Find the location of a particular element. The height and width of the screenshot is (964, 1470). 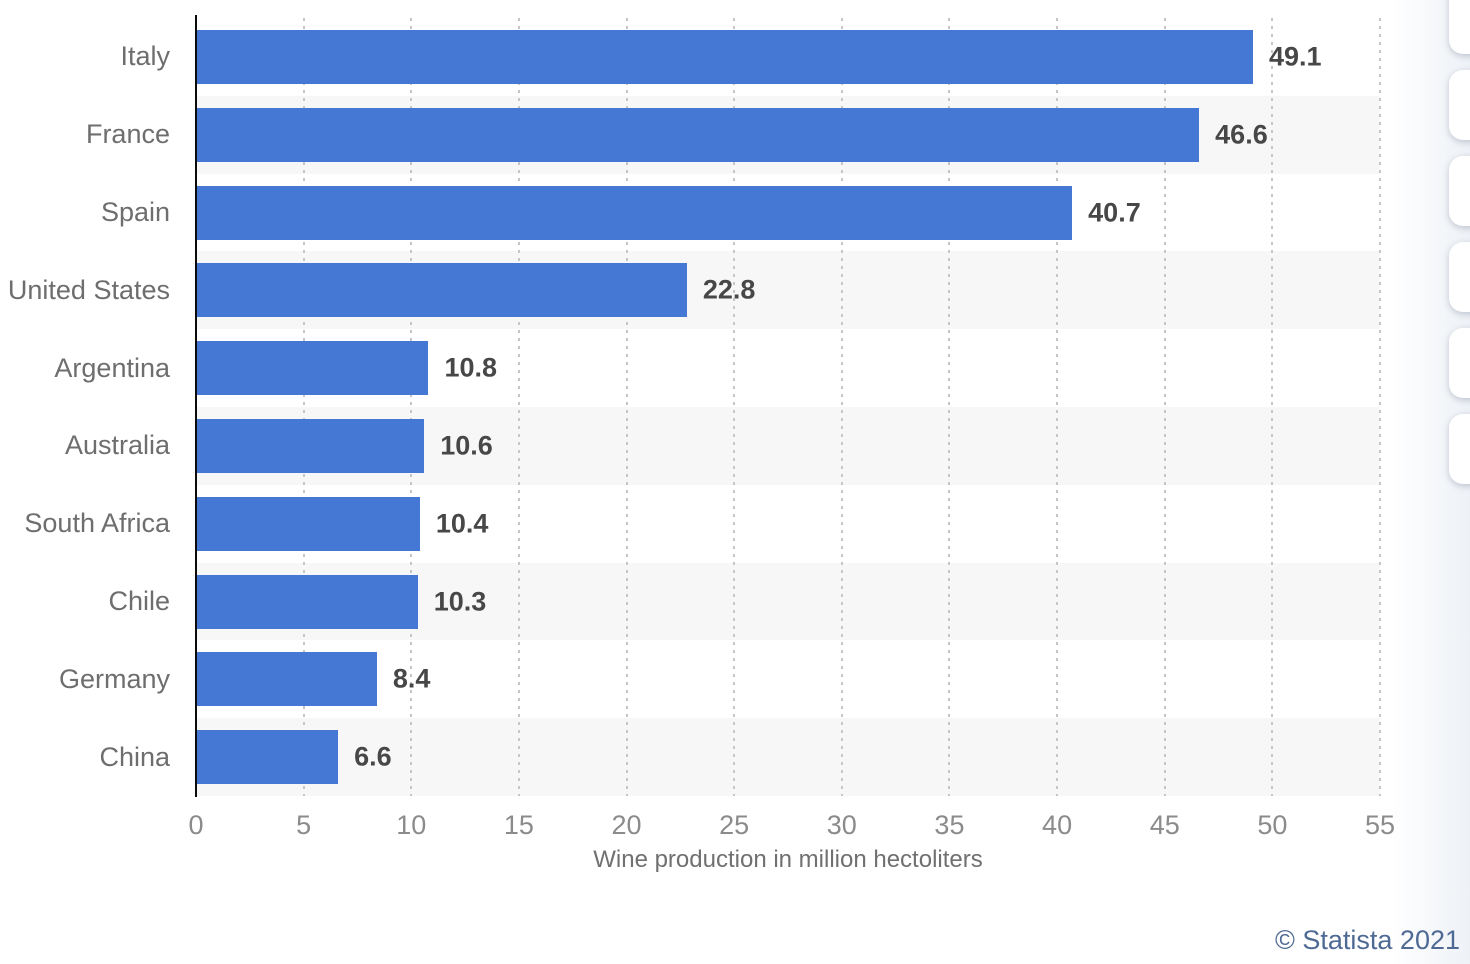

category-label: China is located at coordinates (134, 756).